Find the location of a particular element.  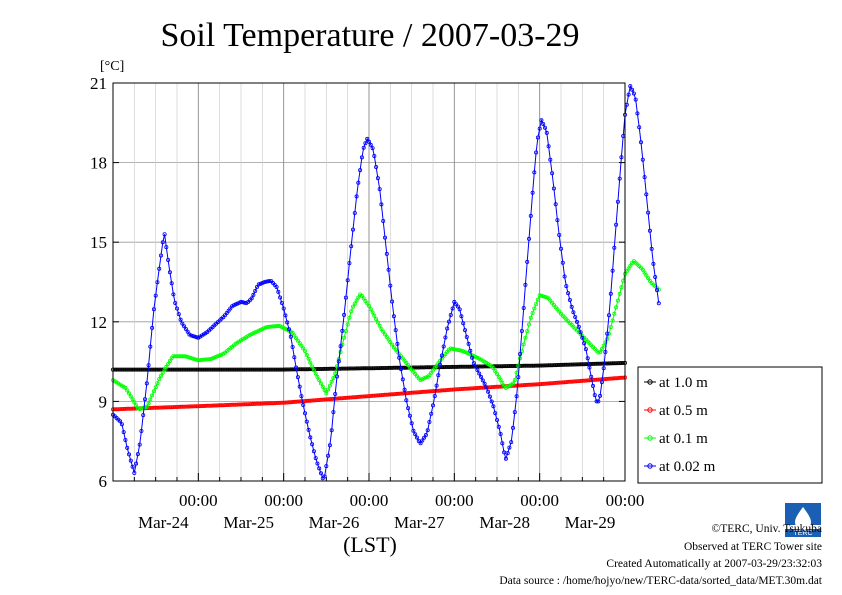

y-tick-label: 12 is located at coordinates (98, 322).